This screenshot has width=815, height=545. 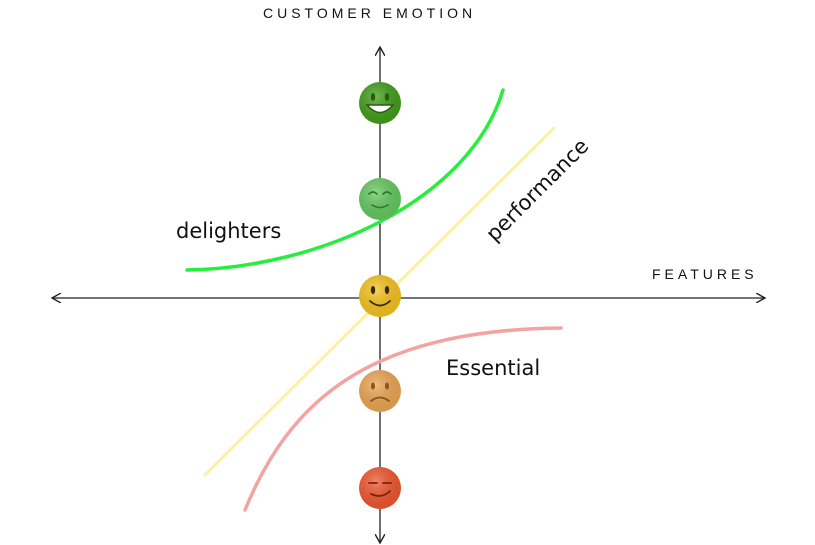 What do you see at coordinates (380, 199) in the screenshot?
I see `happy-face-icon` at bounding box center [380, 199].